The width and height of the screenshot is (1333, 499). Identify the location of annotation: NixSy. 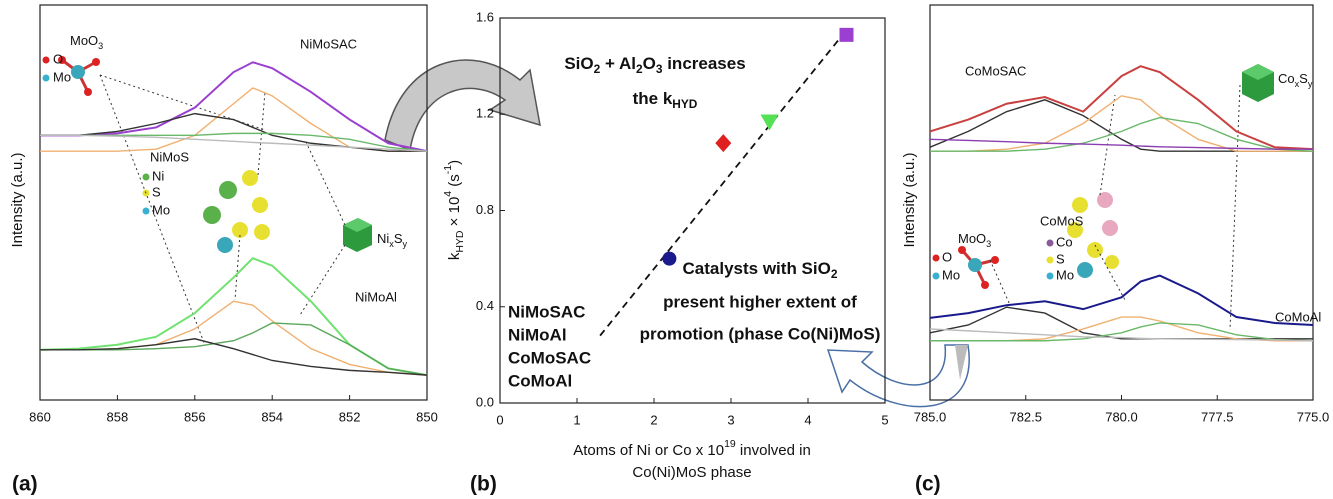
(392, 240).